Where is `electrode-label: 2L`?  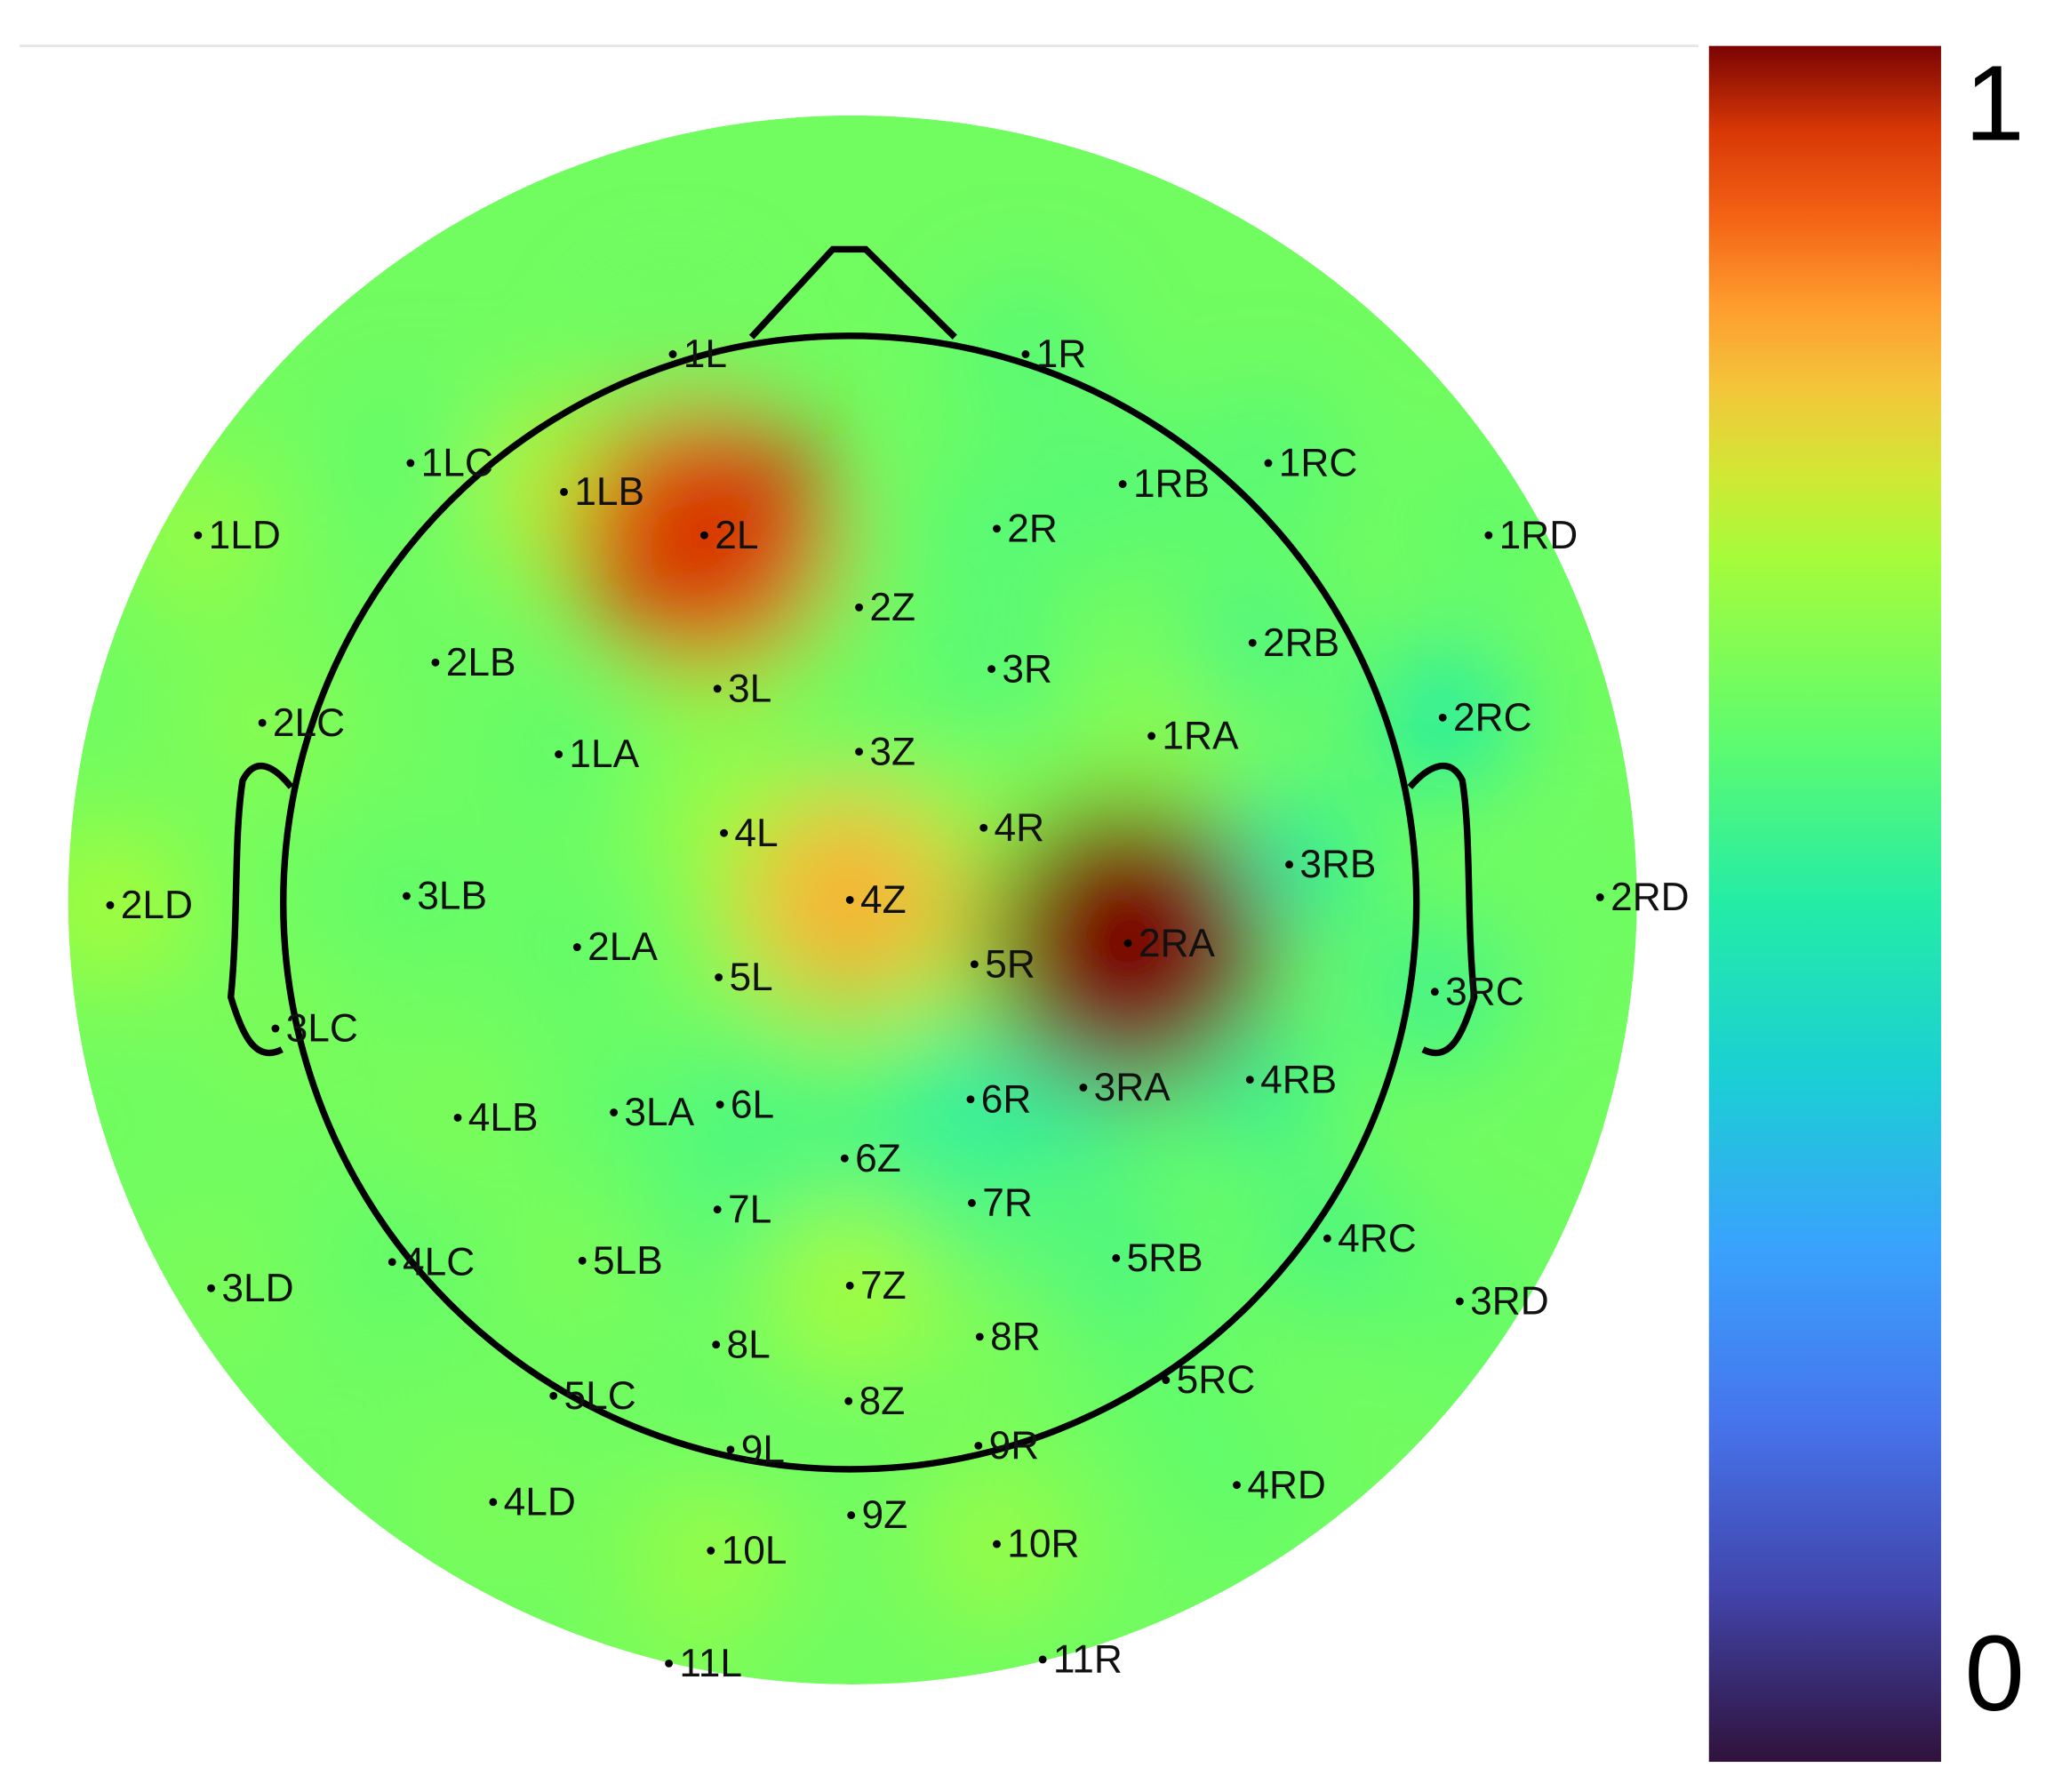
electrode-label: 2L is located at coordinates (737, 535).